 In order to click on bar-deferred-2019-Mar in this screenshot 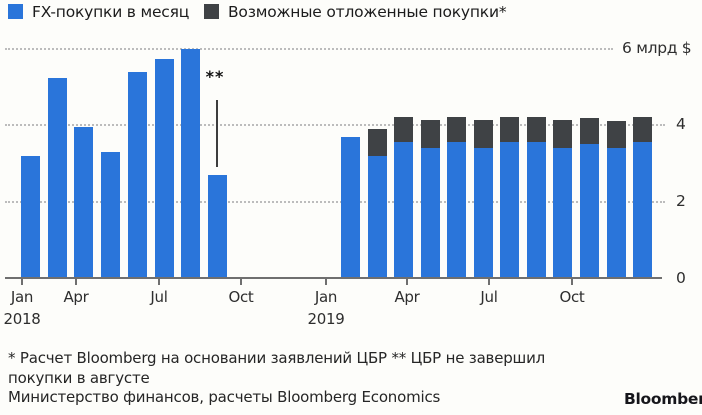, I will do `click(377, 142)`.